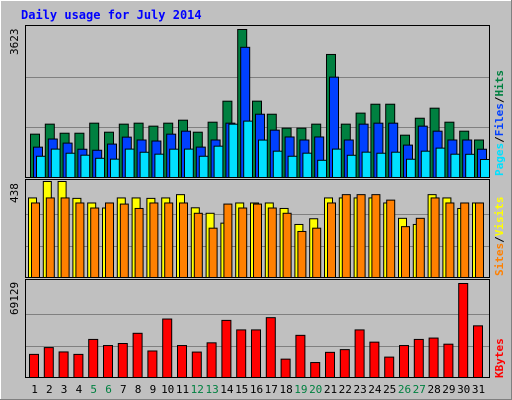 The width and height of the screenshot is (512, 400). What do you see at coordinates (433, 389) in the screenshot?
I see `day-label-28: 28` at bounding box center [433, 389].